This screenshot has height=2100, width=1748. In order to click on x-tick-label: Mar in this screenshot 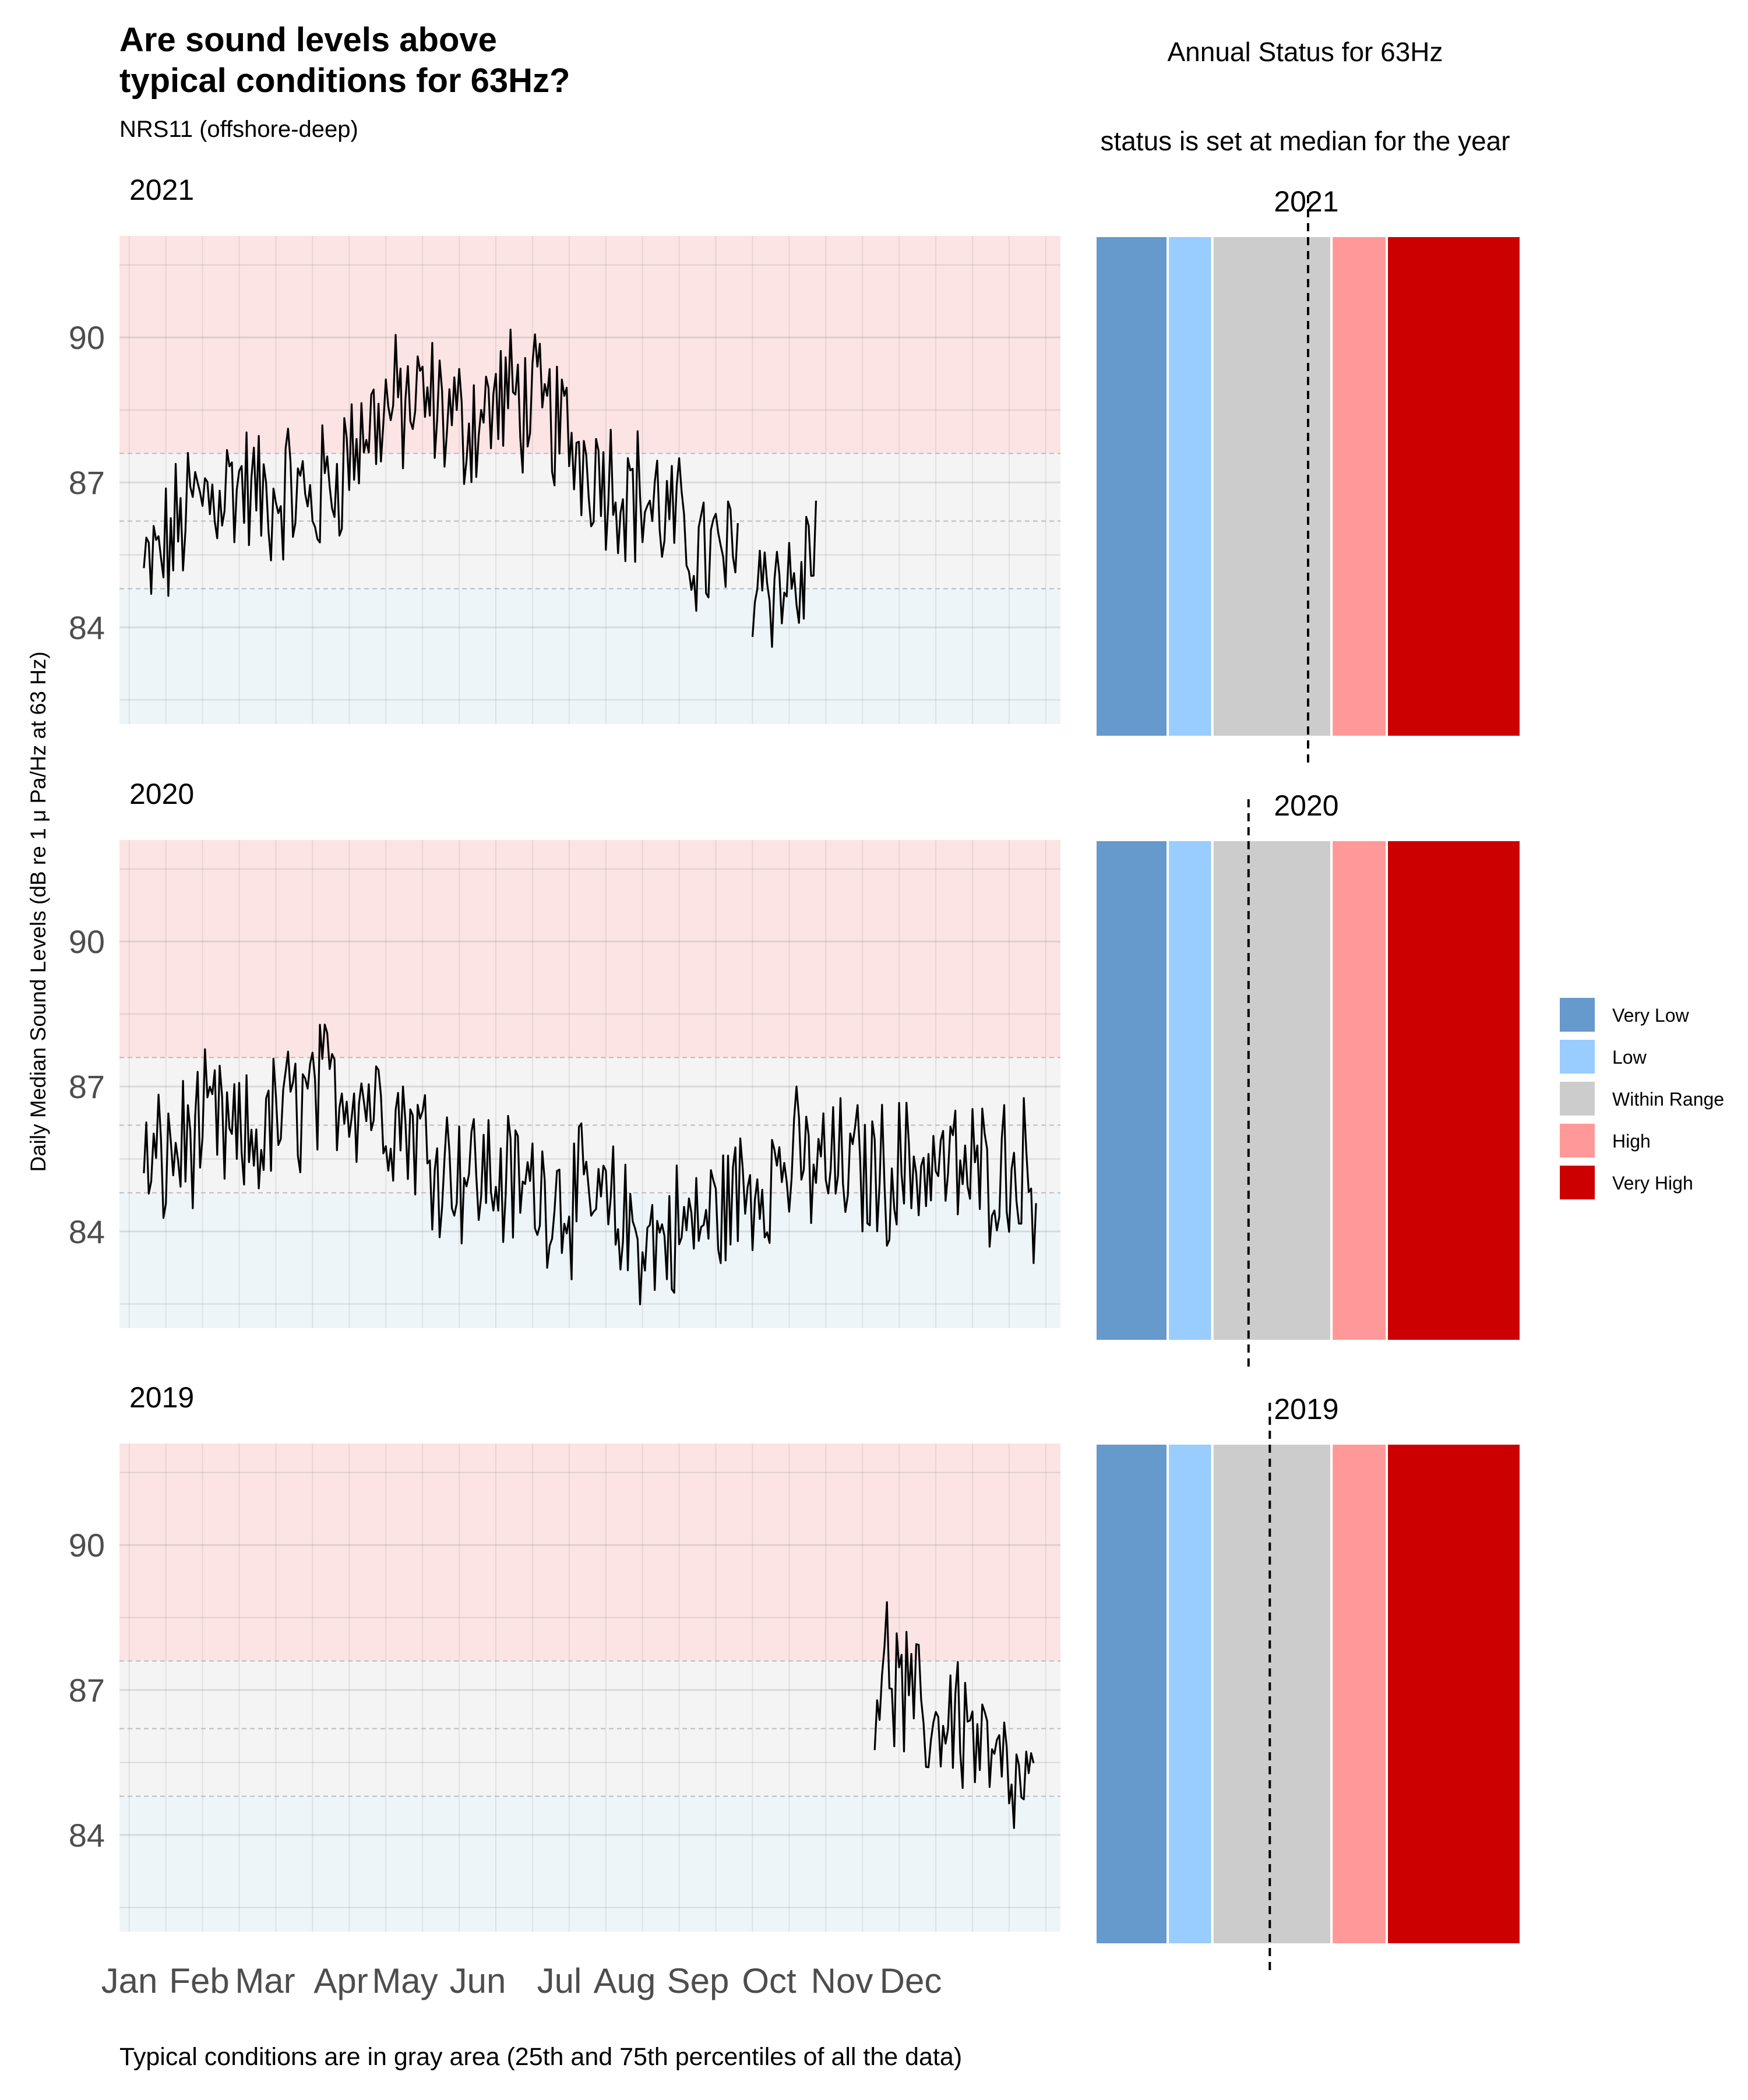, I will do `click(265, 1980)`.